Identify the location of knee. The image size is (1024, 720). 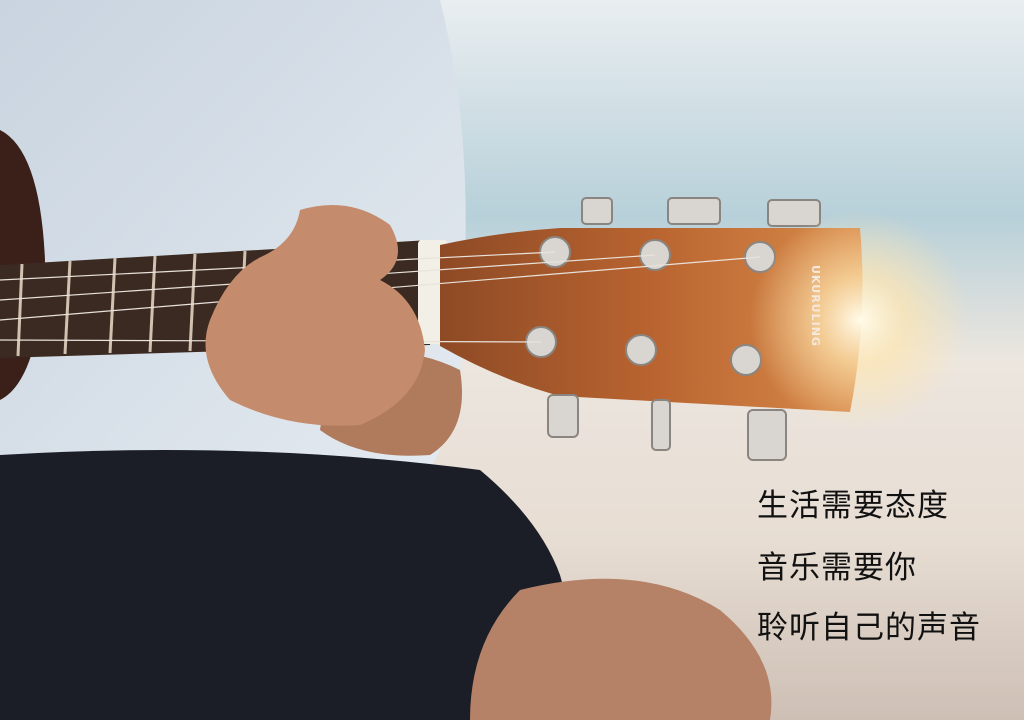
(621, 649).